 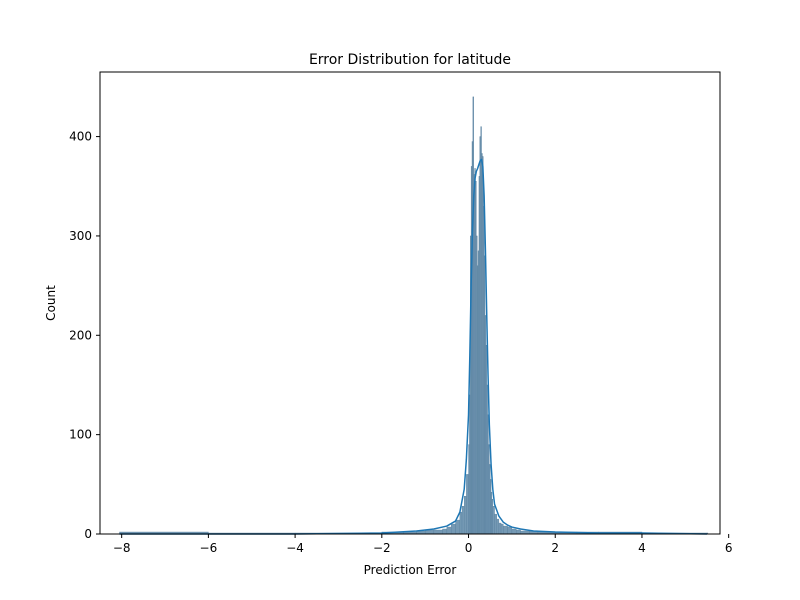 I want to click on x-tick-label: 2, so click(x=555, y=548).